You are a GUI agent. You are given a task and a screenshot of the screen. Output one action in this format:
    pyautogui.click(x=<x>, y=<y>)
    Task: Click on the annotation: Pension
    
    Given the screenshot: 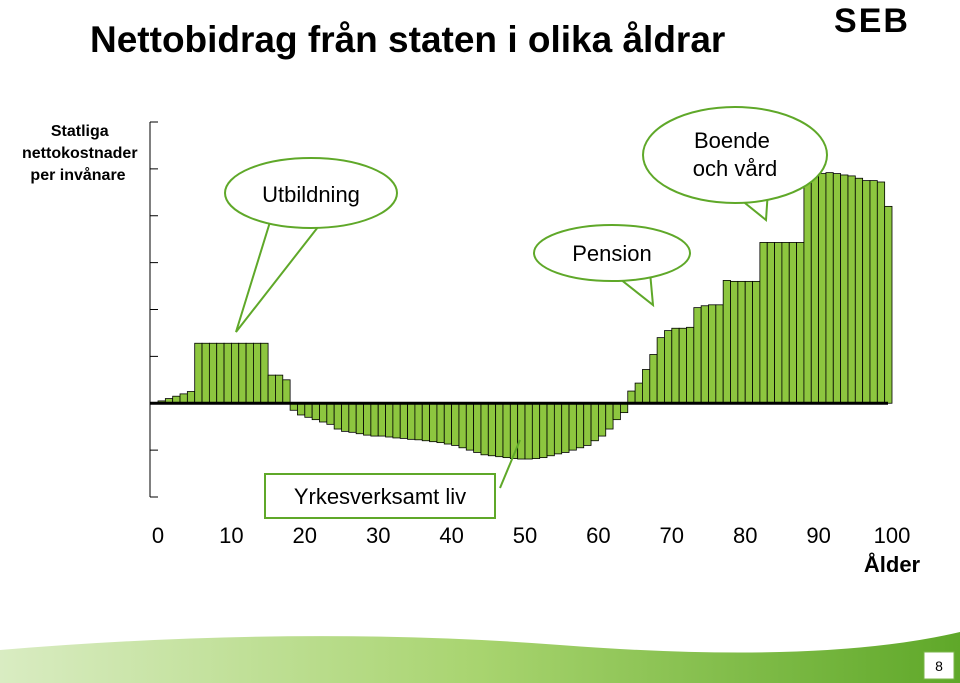 What is the action you would take?
    pyautogui.click(x=612, y=253)
    